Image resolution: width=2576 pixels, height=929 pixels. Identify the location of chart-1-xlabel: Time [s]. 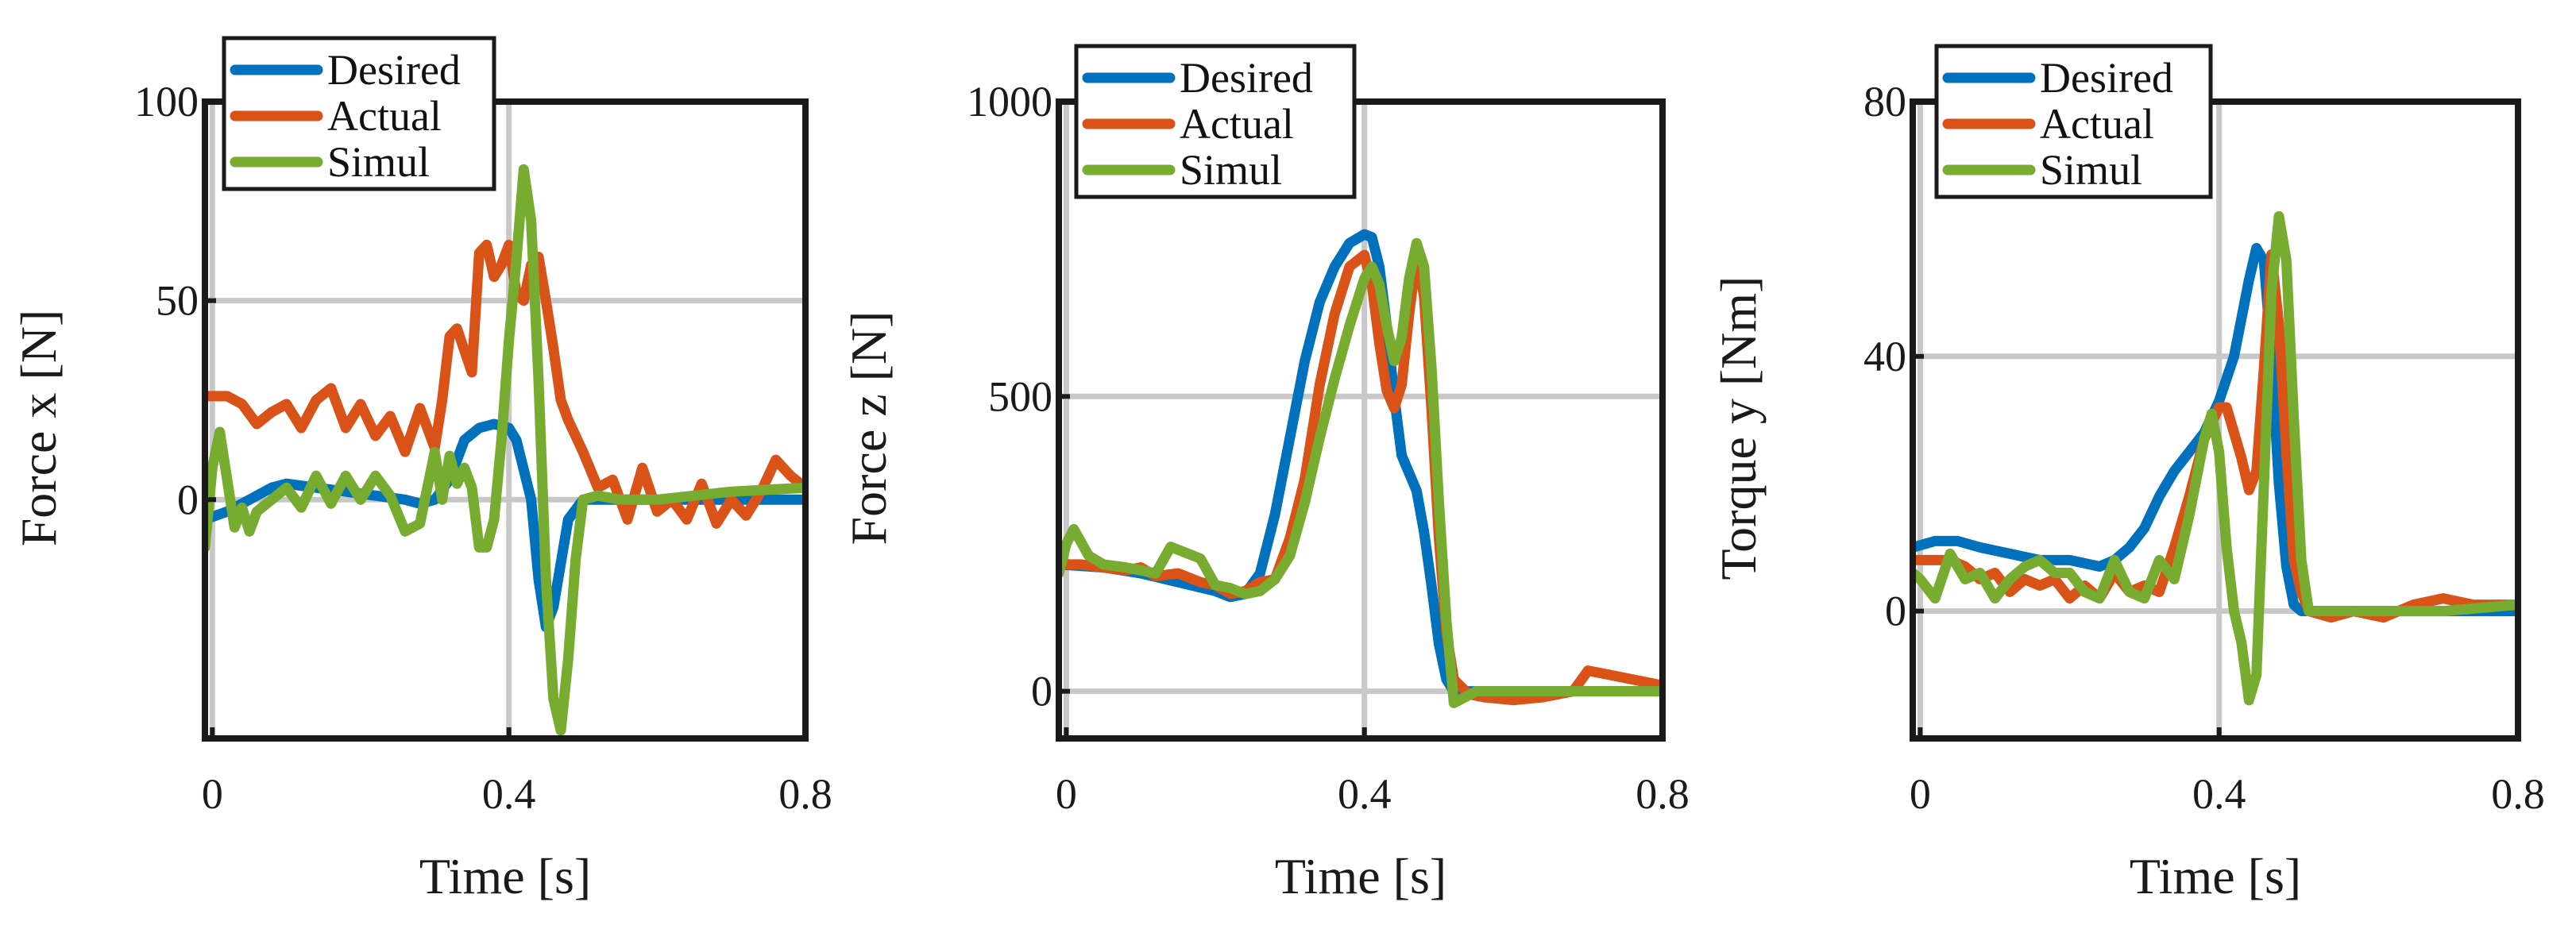
(505, 876).